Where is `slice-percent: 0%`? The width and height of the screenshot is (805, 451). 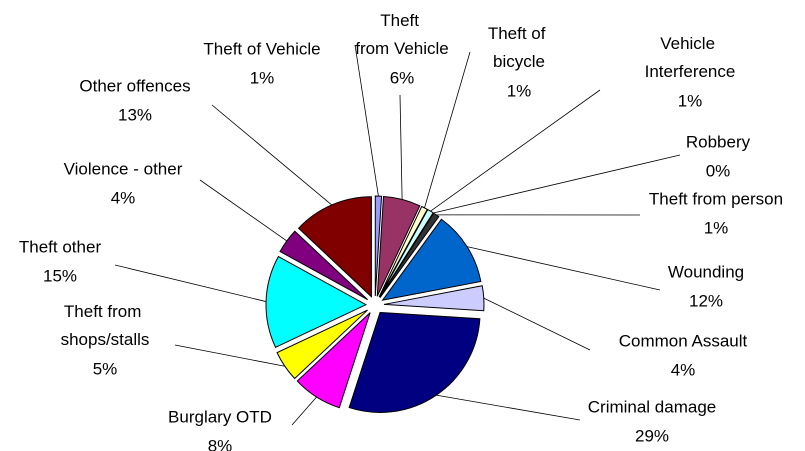 slice-percent: 0% is located at coordinates (718, 170).